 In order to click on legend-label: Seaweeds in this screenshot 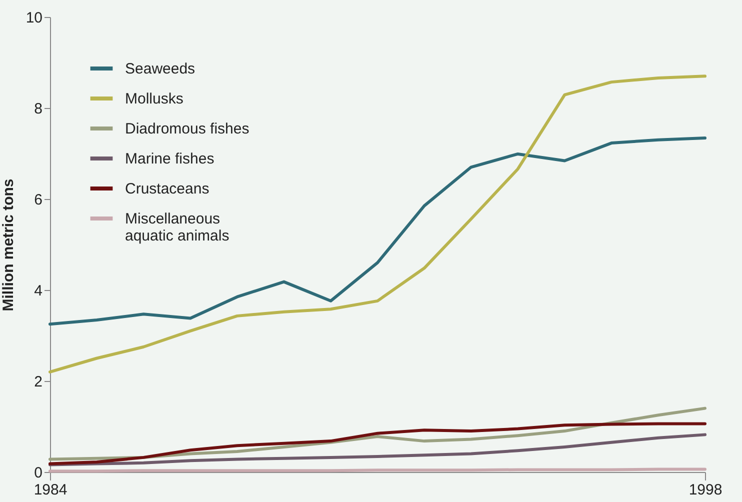, I will do `click(160, 69)`.